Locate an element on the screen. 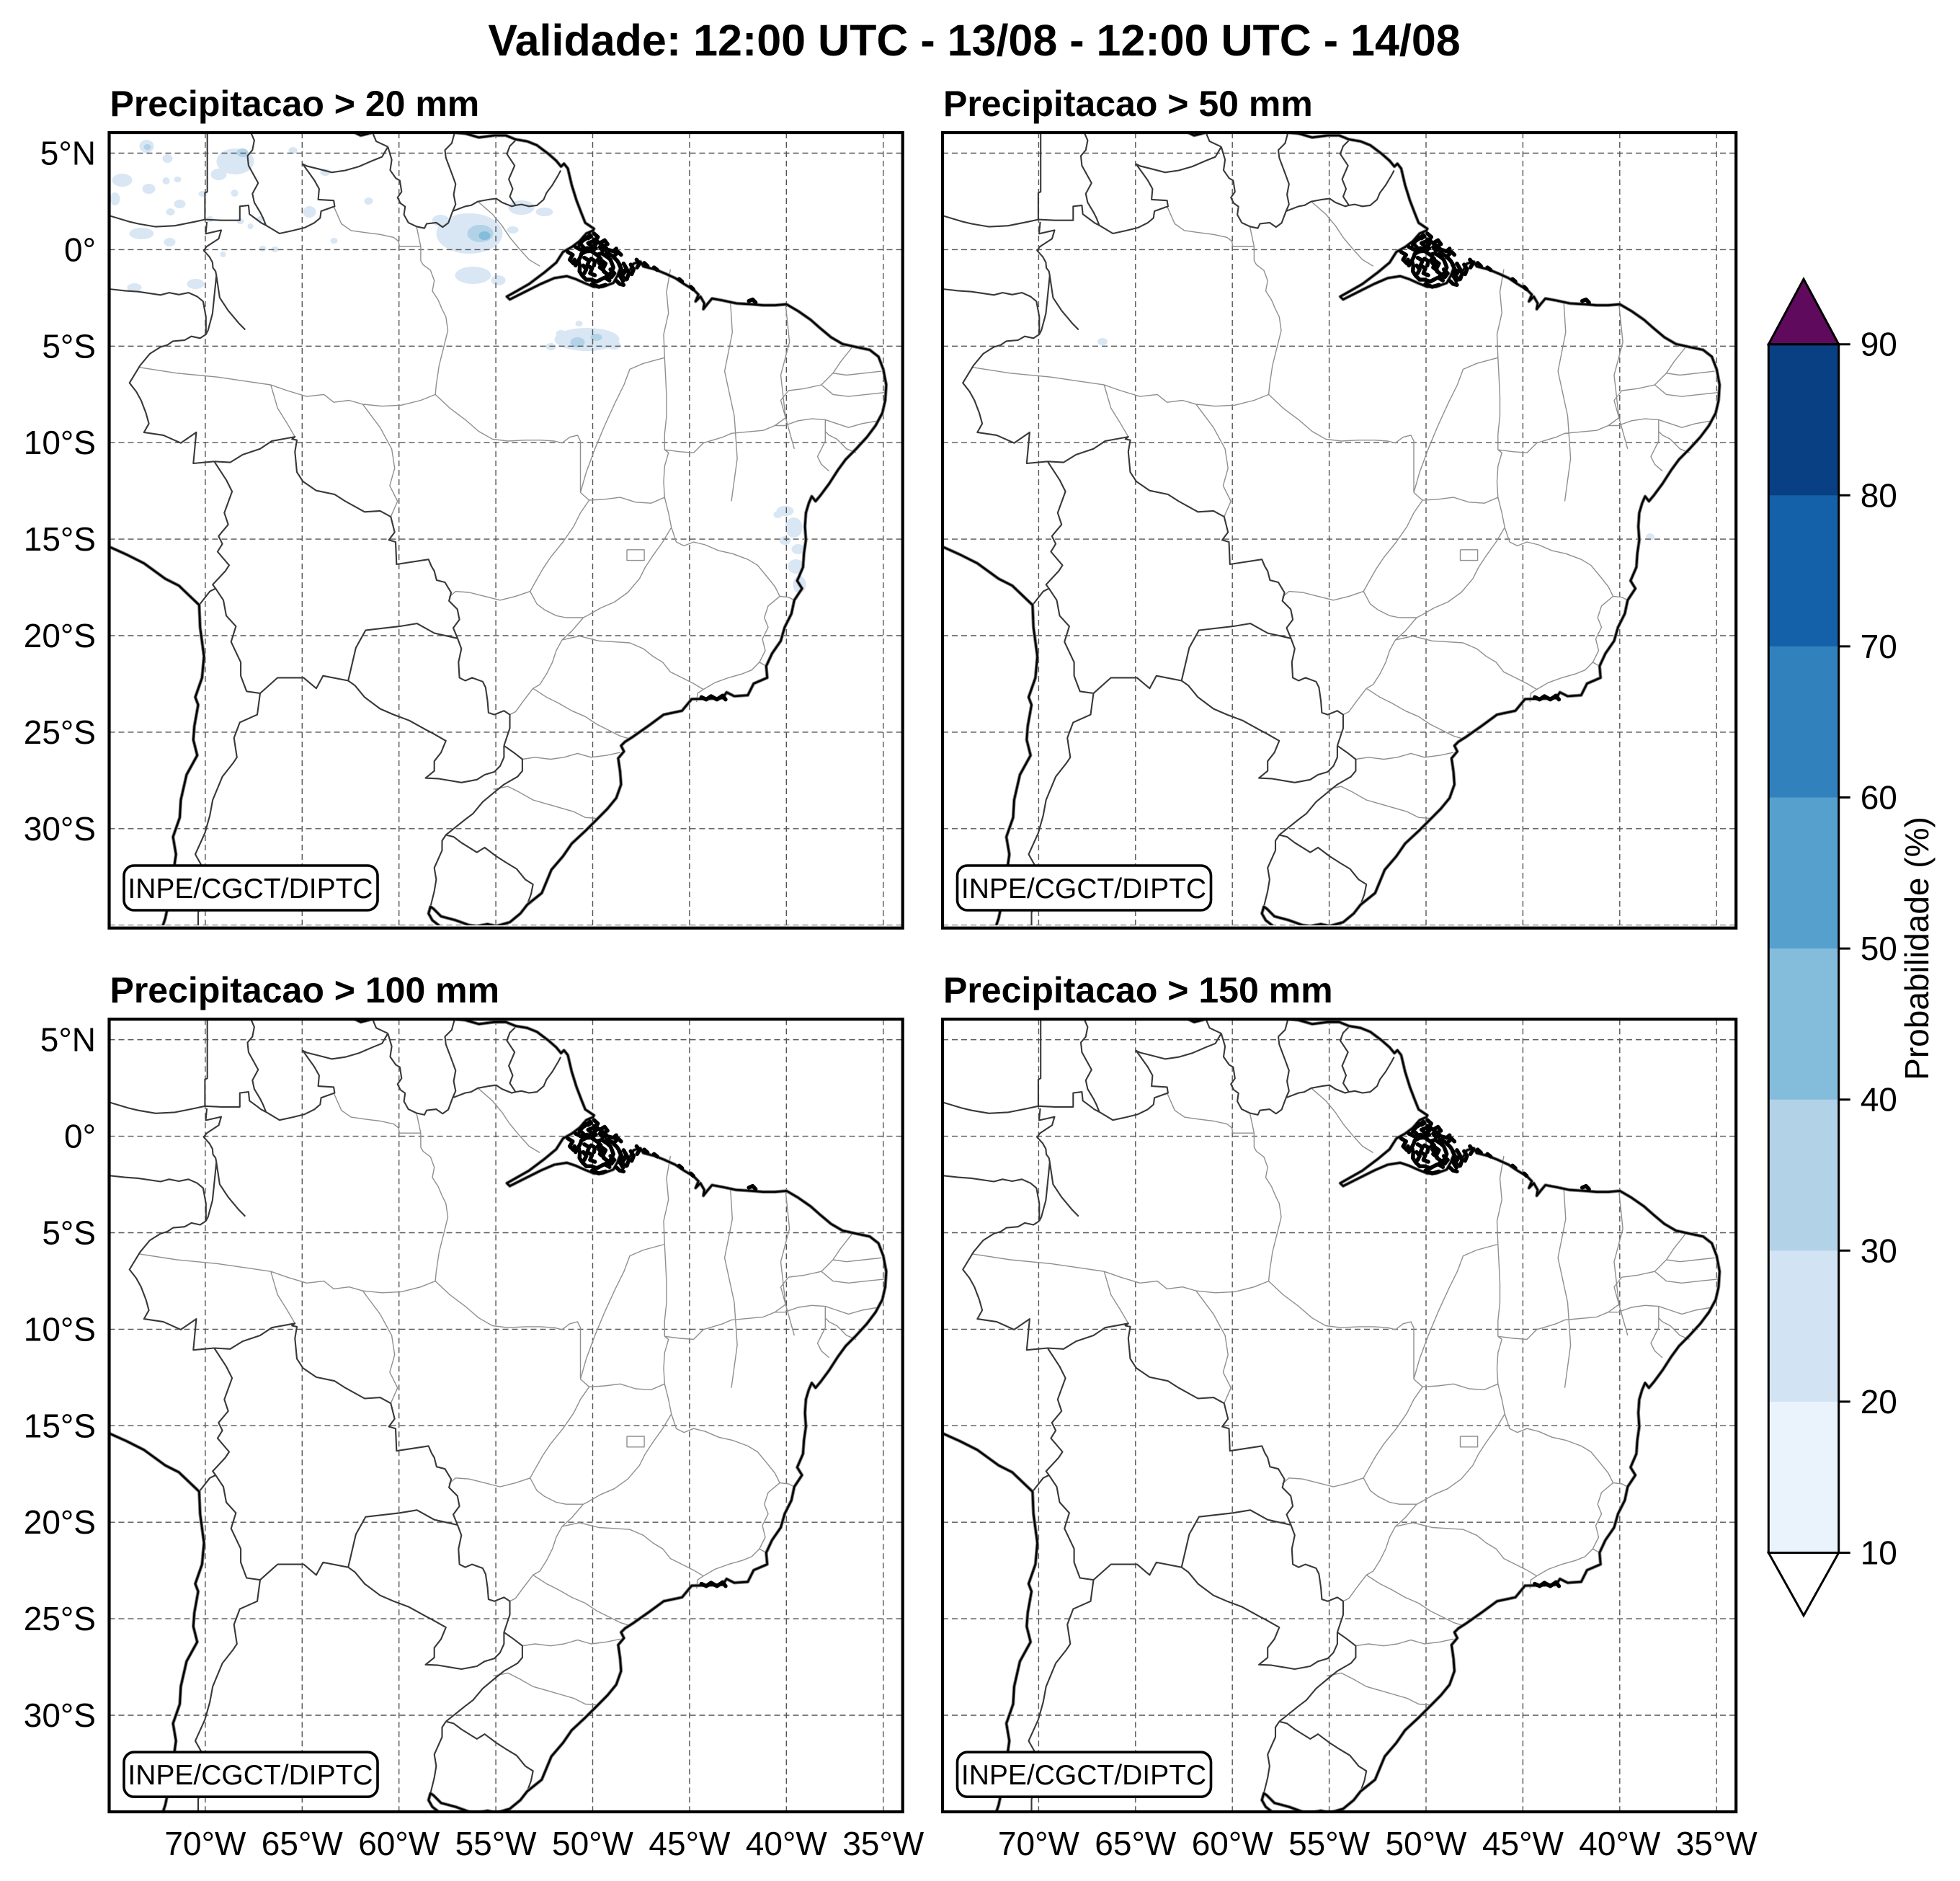  svg-text: 10 is located at coordinates (1879, 1553).